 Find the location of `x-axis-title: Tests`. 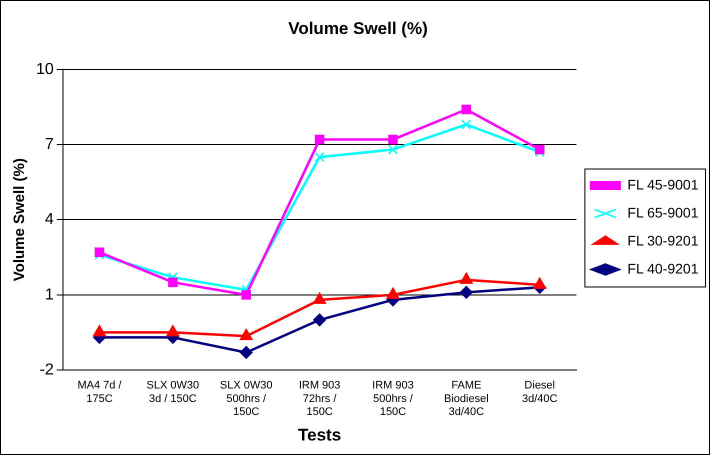

x-axis-title: Tests is located at coordinates (320, 434).